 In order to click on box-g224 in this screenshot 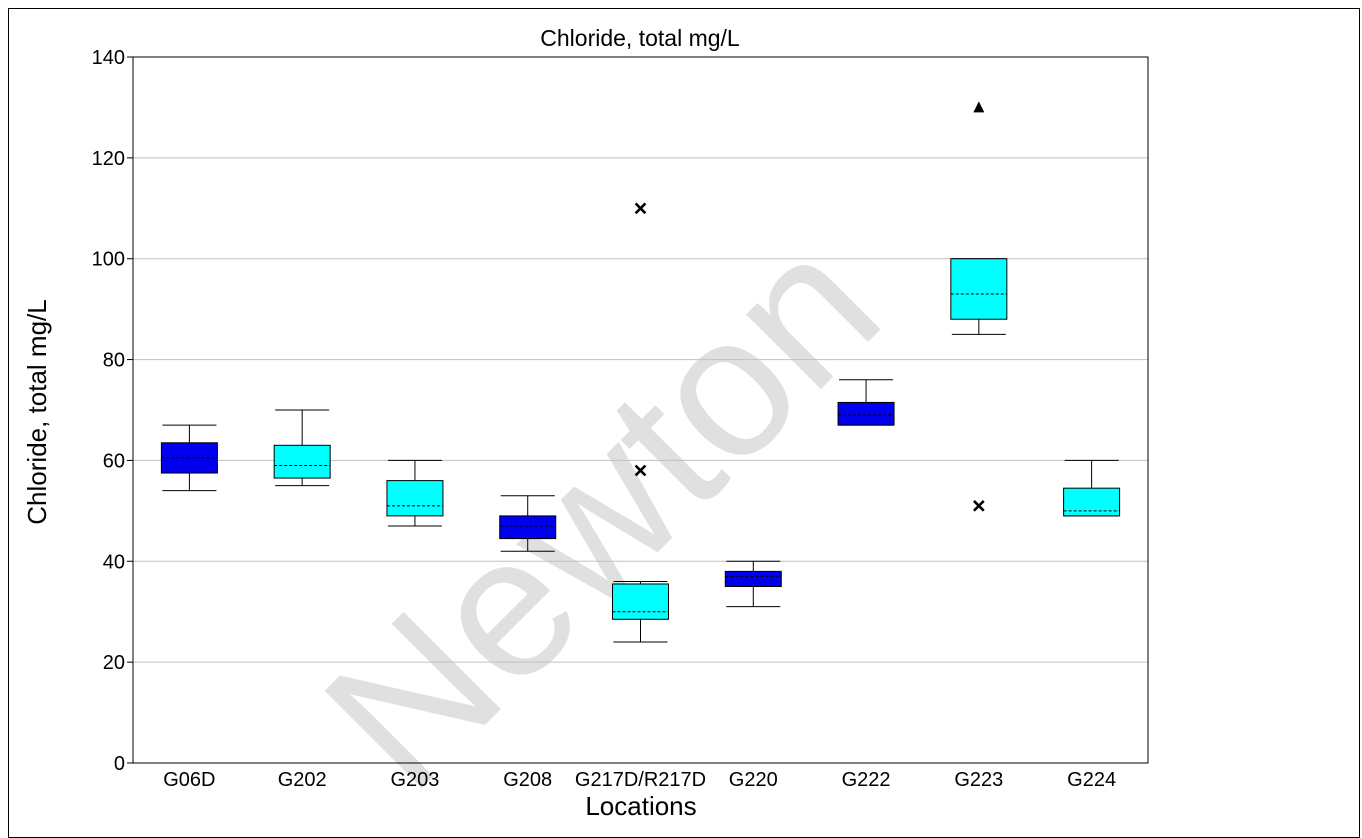, I will do `click(1092, 488)`.